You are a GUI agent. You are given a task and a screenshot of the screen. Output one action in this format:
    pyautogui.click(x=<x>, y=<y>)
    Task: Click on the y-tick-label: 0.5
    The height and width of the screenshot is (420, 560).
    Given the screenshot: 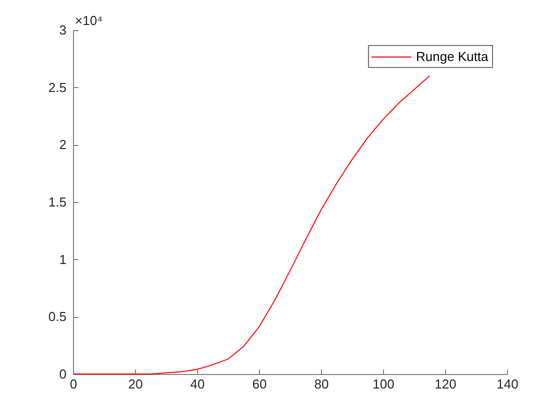 What is the action you would take?
    pyautogui.click(x=57, y=316)
    